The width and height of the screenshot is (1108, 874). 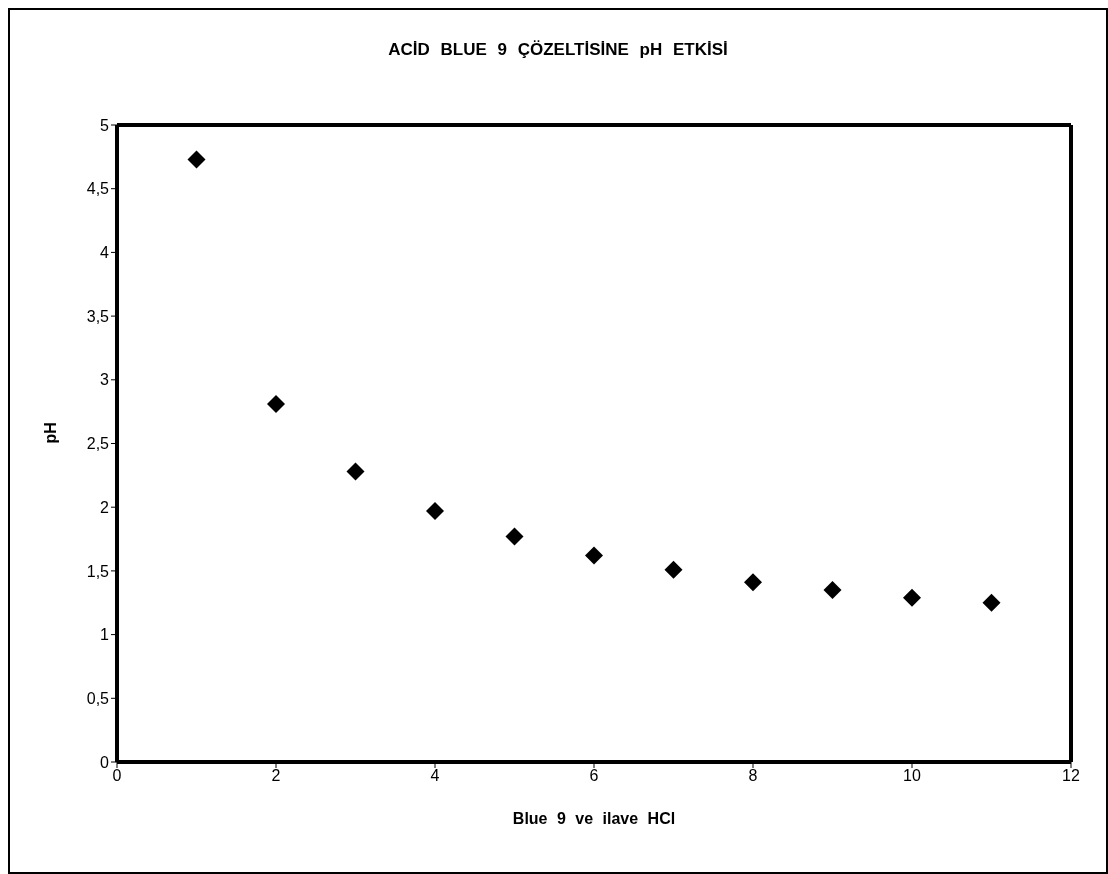 What do you see at coordinates (594, 776) in the screenshot?
I see `x-tick-label: 6` at bounding box center [594, 776].